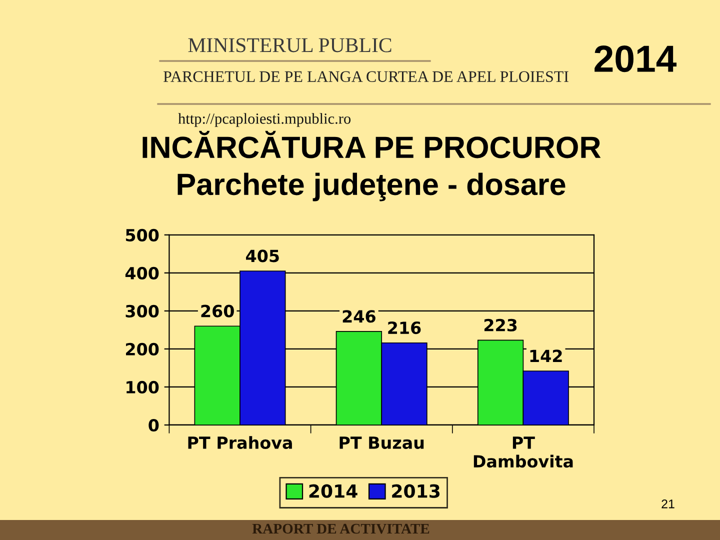  What do you see at coordinates (341, 529) in the screenshot?
I see `text: RAPORT DE ACTIVITATE` at bounding box center [341, 529].